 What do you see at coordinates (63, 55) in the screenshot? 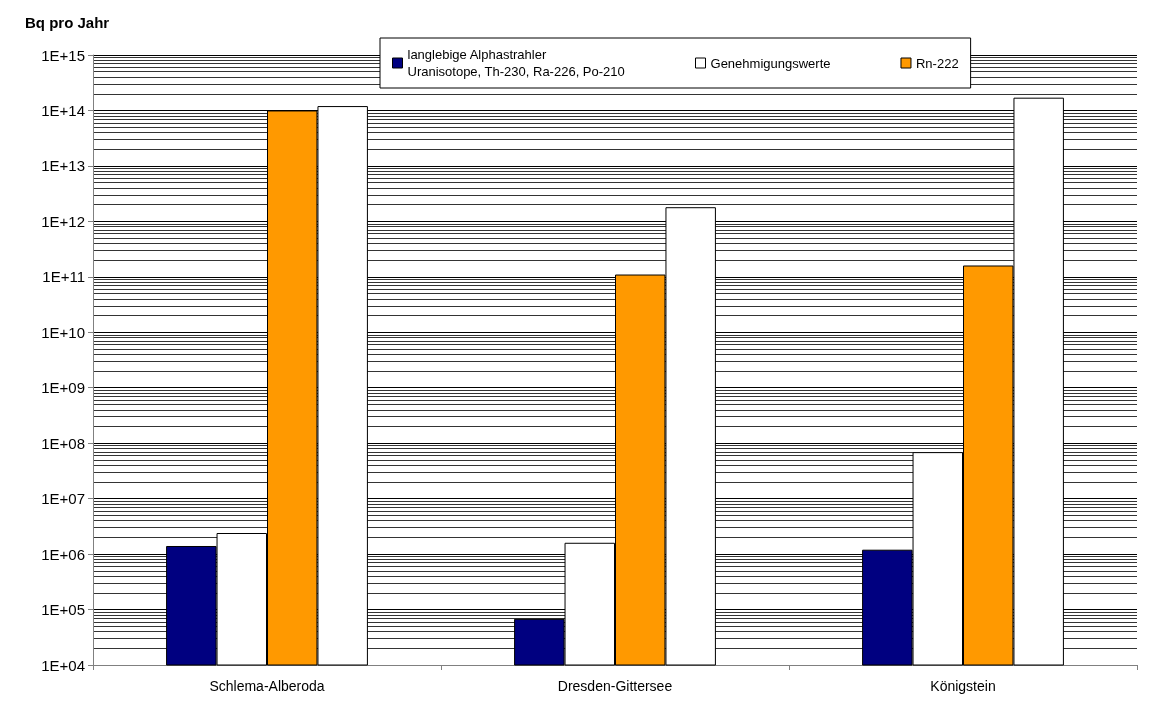
I see `y-tick-label: 1E+15` at bounding box center [63, 55].